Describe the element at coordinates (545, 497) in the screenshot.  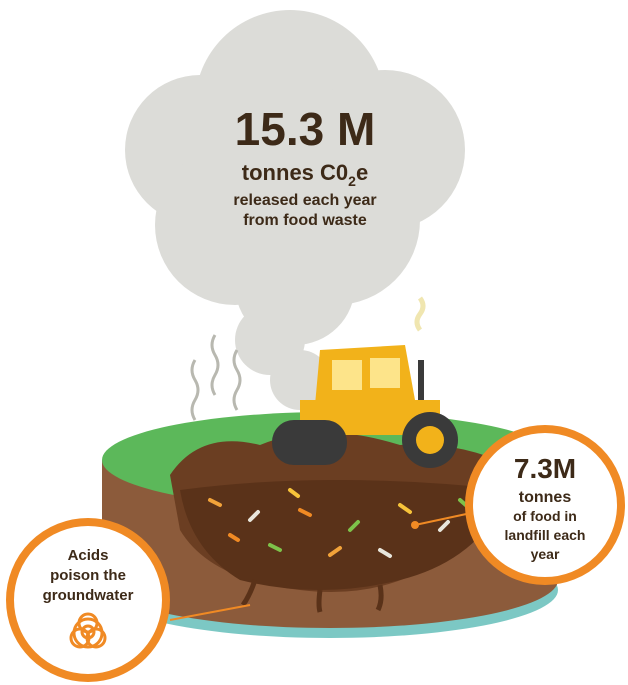
I see `callout-line: tonnes` at that location.